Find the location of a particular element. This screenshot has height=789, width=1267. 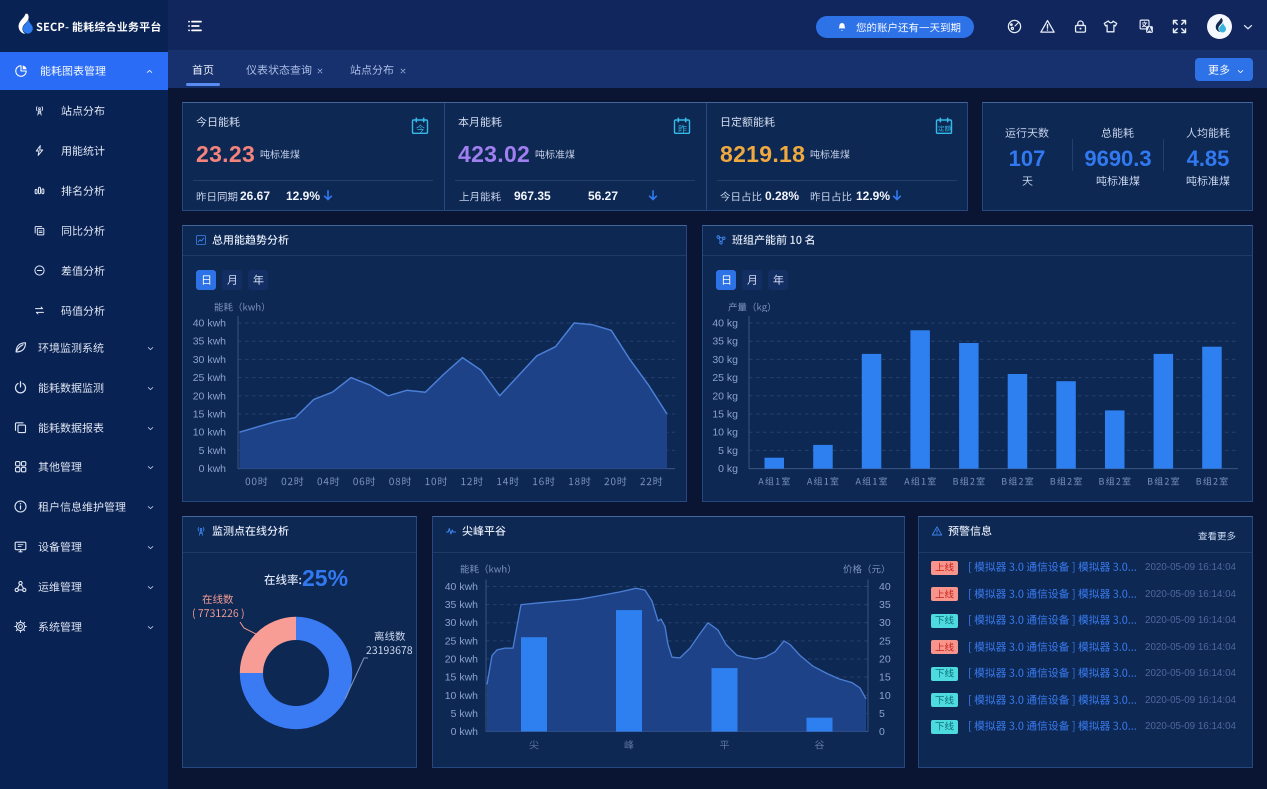

svg-text: 30 is located at coordinates (885, 623).